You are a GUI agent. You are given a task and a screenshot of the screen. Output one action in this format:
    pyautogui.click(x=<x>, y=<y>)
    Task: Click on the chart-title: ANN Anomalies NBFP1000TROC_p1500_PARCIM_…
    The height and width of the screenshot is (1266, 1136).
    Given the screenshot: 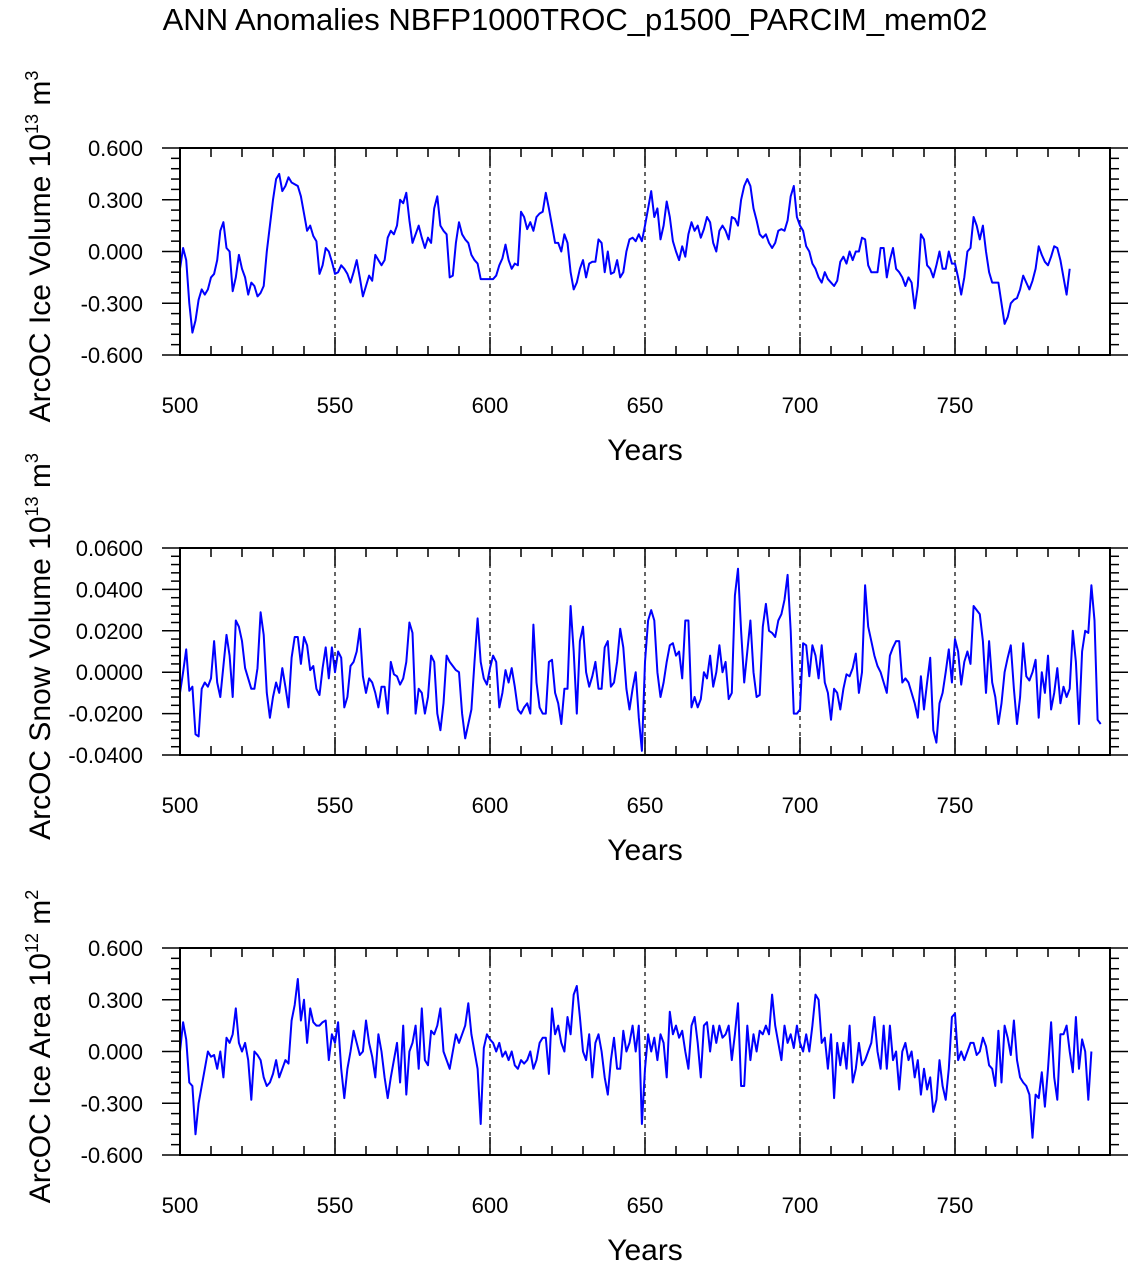 What is the action you would take?
    pyautogui.click(x=575, y=19)
    